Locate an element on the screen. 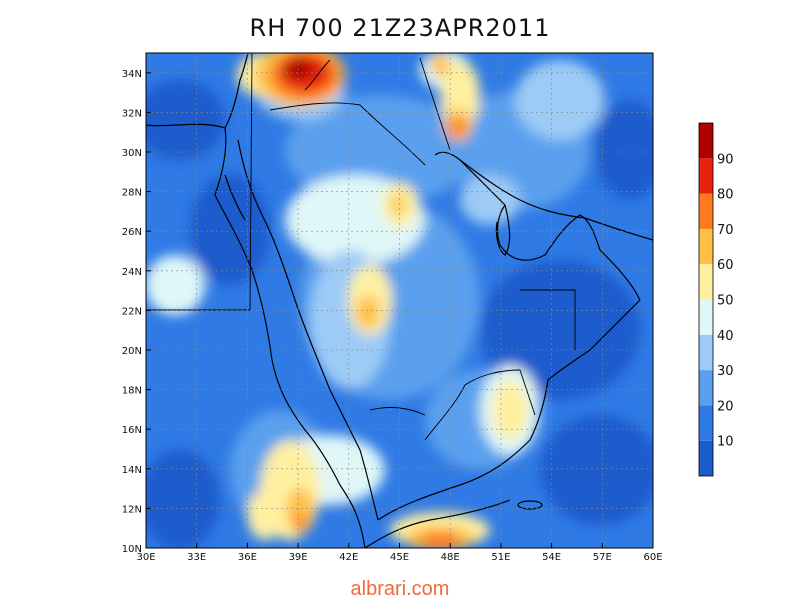 The height and width of the screenshot is (601, 800). colorbar-label: 80 is located at coordinates (725, 195).